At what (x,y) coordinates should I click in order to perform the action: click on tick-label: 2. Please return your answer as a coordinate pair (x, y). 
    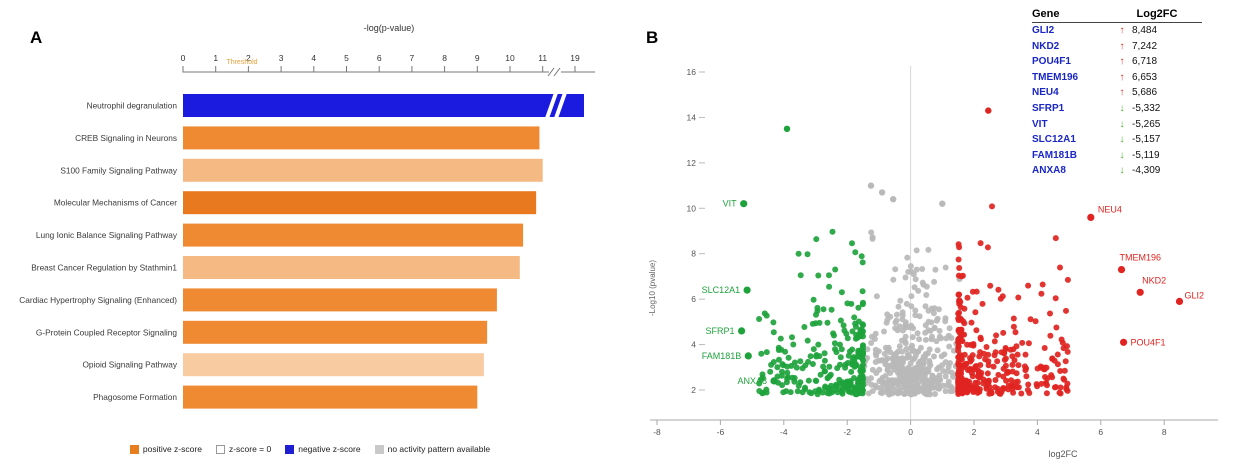
    Looking at the image, I should click on (248, 58).